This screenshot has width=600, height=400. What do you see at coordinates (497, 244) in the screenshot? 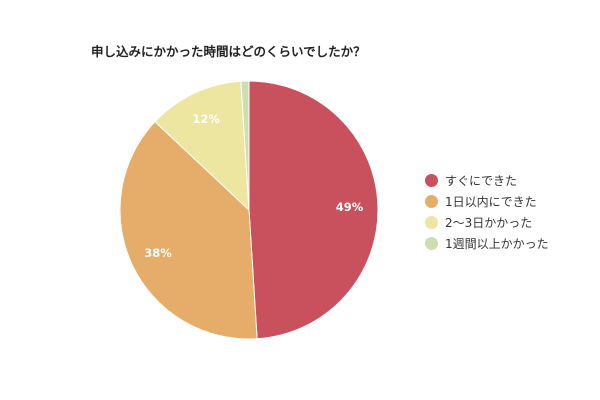
I see `legend-label: 1週間以上かかった` at bounding box center [497, 244].